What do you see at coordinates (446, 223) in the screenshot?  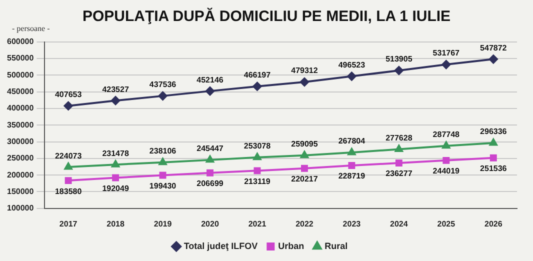 I see `x-tick-label: 2025` at bounding box center [446, 223].